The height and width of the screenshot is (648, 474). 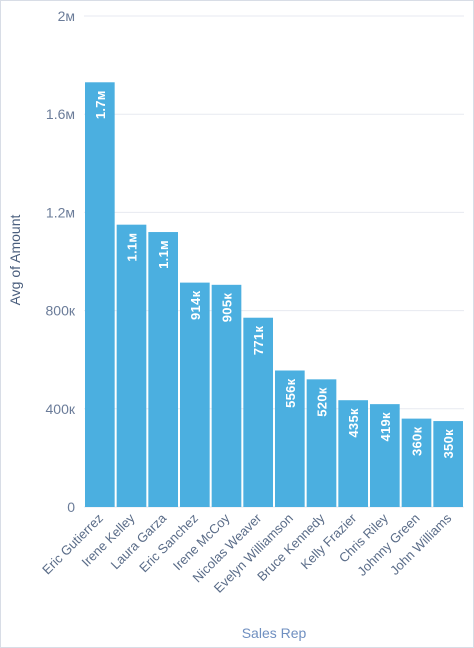 I want to click on bar-data-label: 914к, so click(x=195, y=305).